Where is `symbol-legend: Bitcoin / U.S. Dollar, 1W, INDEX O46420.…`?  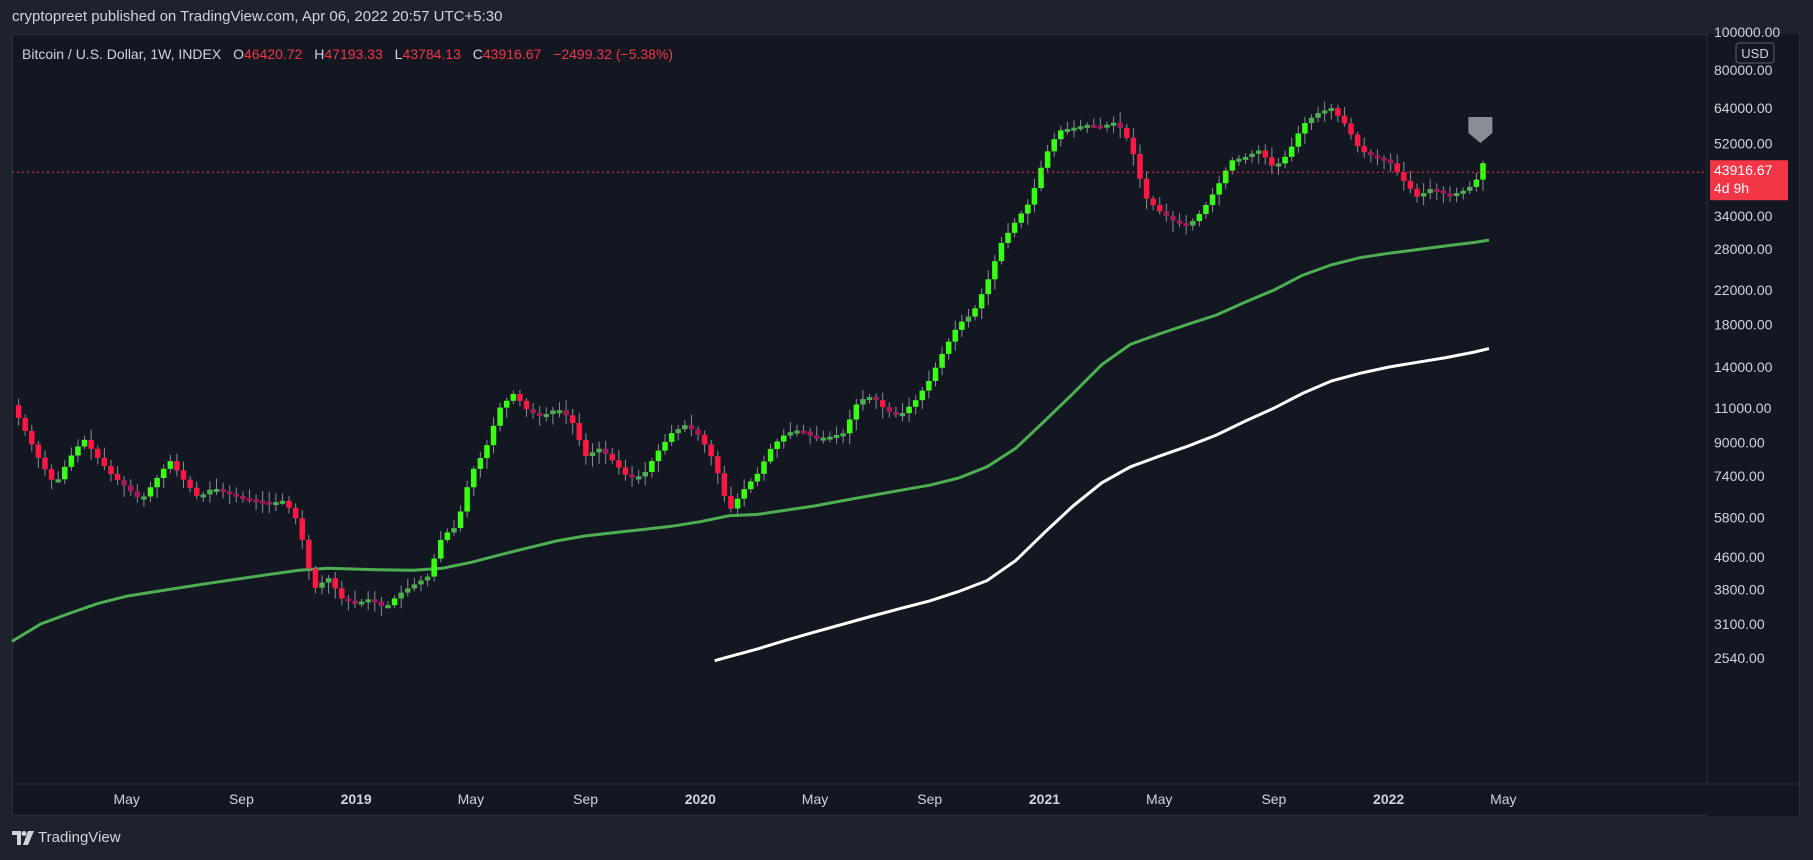
symbol-legend: Bitcoin / U.S. Dollar, 1W, INDEX O46420.… is located at coordinates (347, 54).